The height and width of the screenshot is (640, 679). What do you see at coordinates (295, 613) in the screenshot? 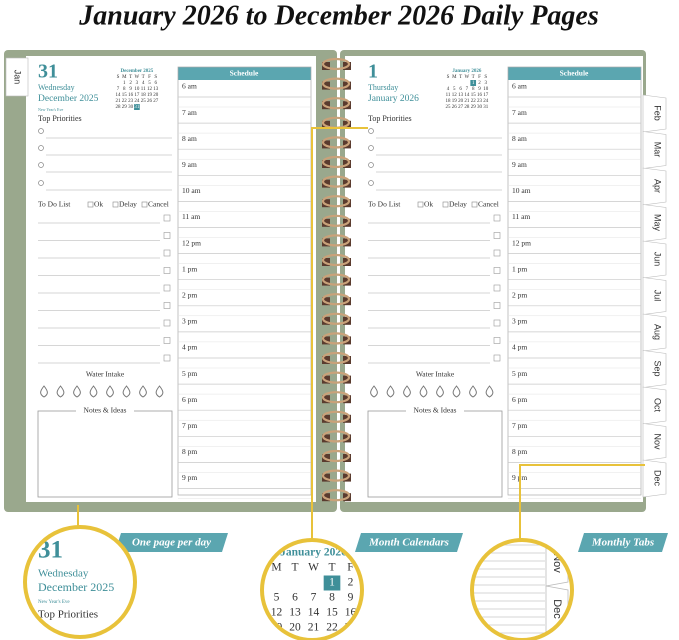
I see `calendar-date: 13` at bounding box center [295, 613].